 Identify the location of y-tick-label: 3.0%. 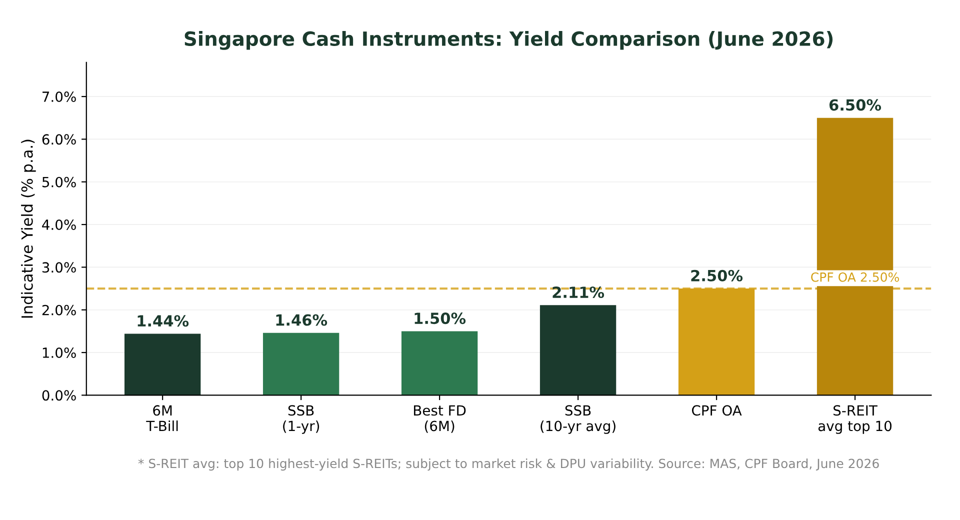
(59, 267).